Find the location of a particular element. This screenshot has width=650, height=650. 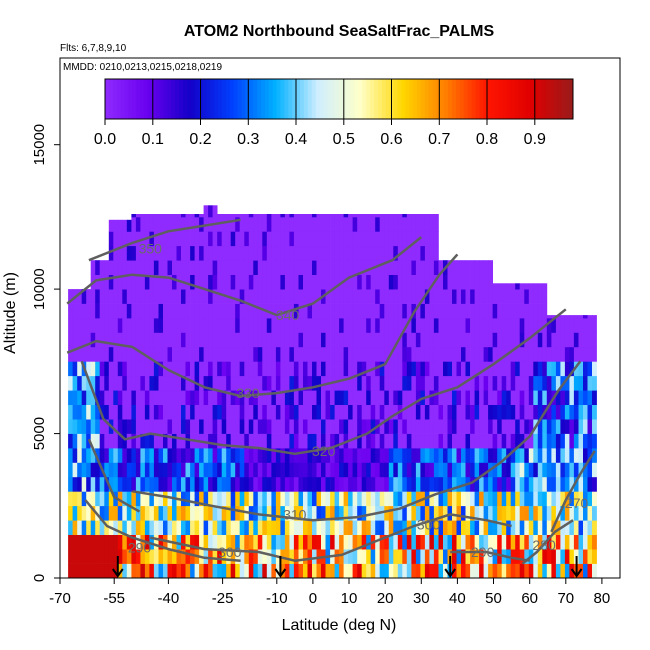

contour-label: 300 is located at coordinates (429, 525).